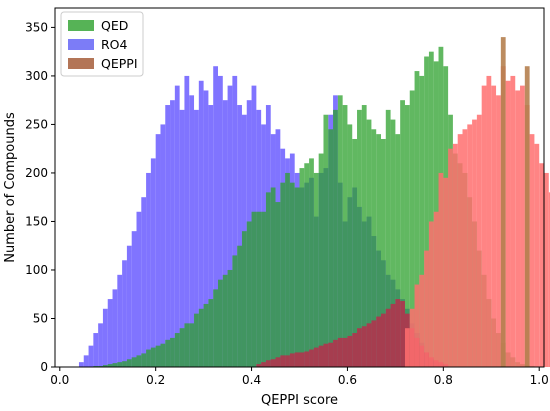  I want to click on bar-qeppi-spikes, so click(527, 216).